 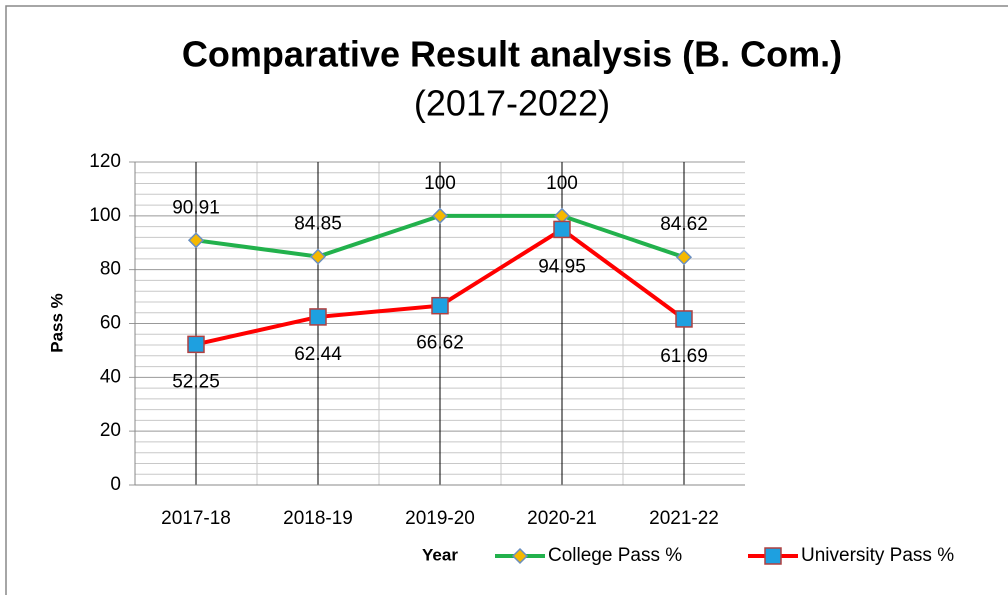 I want to click on x-axis-label: Year, so click(x=440, y=554).